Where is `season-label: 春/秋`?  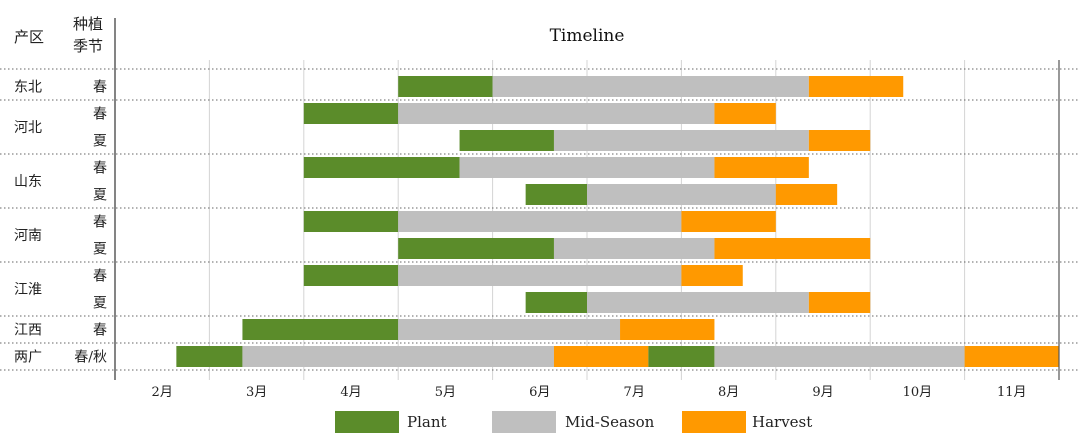
season-label: 春/秋 is located at coordinates (90, 358).